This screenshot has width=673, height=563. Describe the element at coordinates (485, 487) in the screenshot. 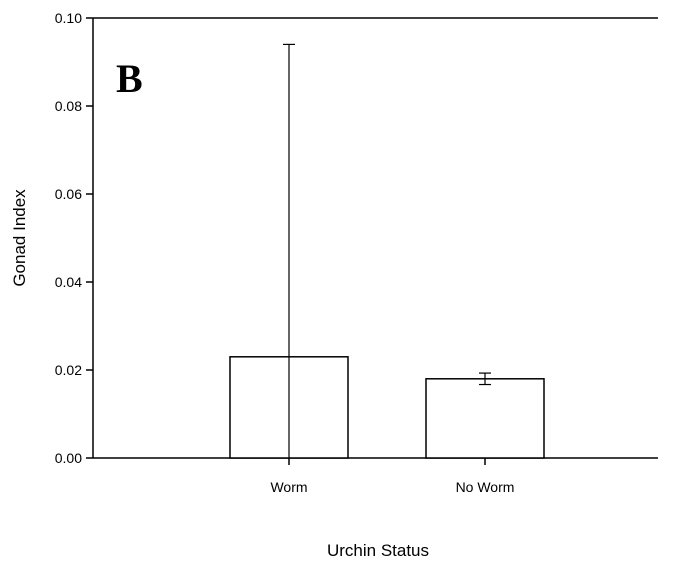

I see `x-tick-label: No Worm` at that location.